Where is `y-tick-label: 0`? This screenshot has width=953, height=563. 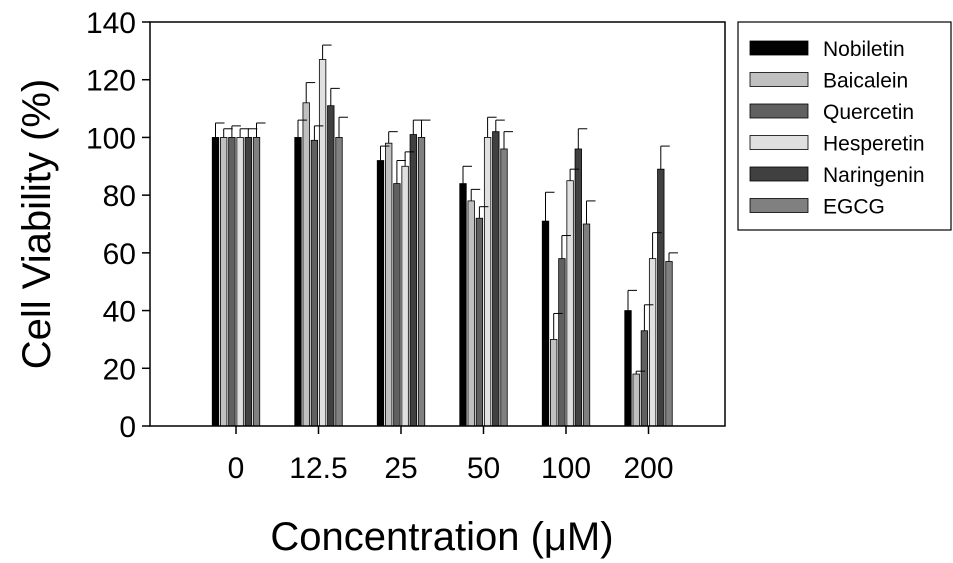 y-tick-label: 0 is located at coordinates (127, 427).